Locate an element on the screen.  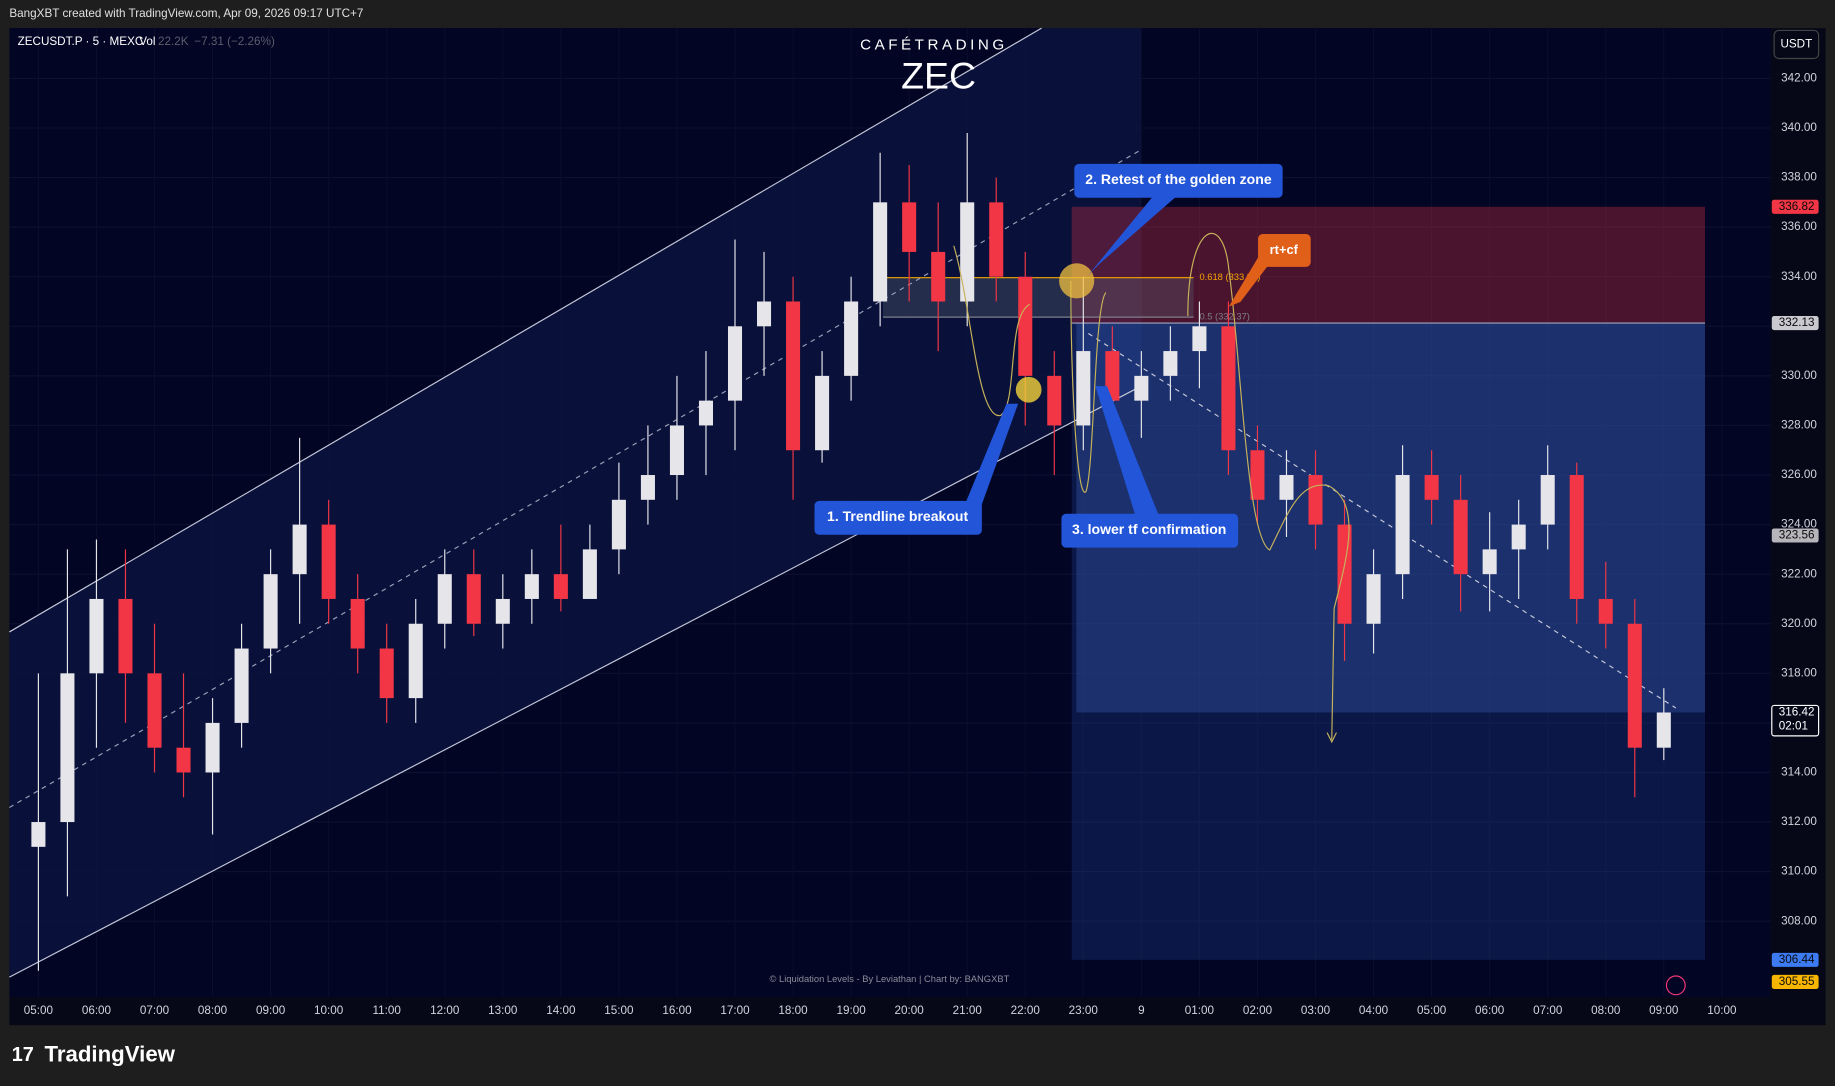
currency-button is located at coordinates (1796, 44).